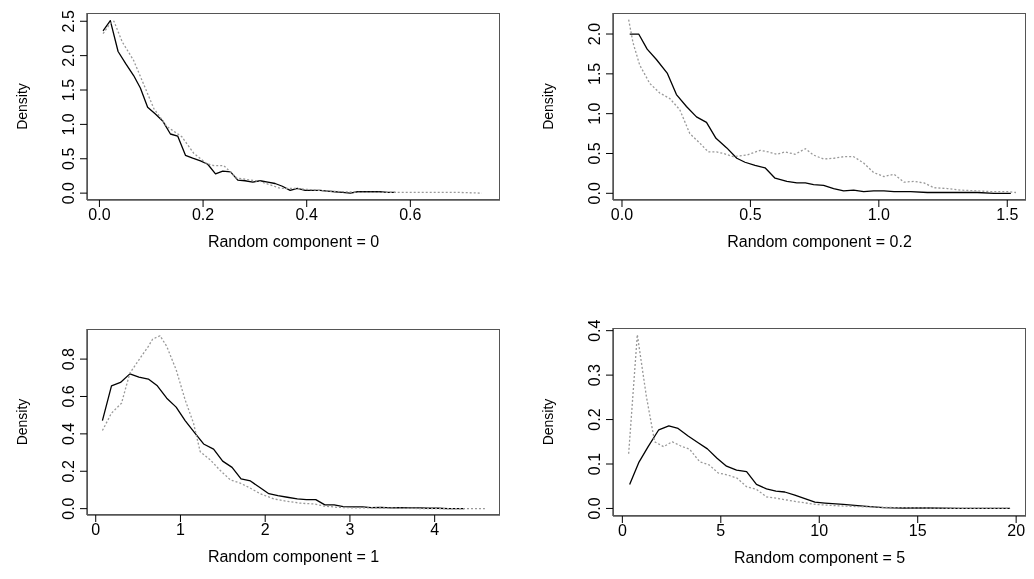 Image resolution: width=1034 pixels, height=579 pixels. Describe the element at coordinates (68, 21) in the screenshot. I see `y-tick-label: 2.5` at that location.